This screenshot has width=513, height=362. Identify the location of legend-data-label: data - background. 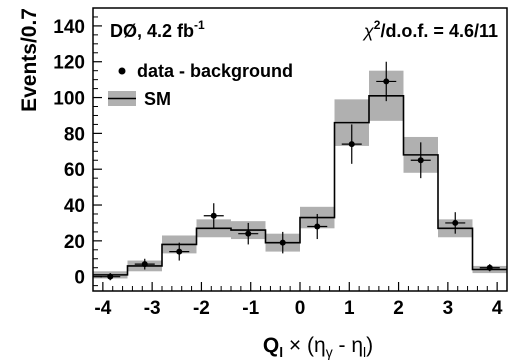
(215, 71).